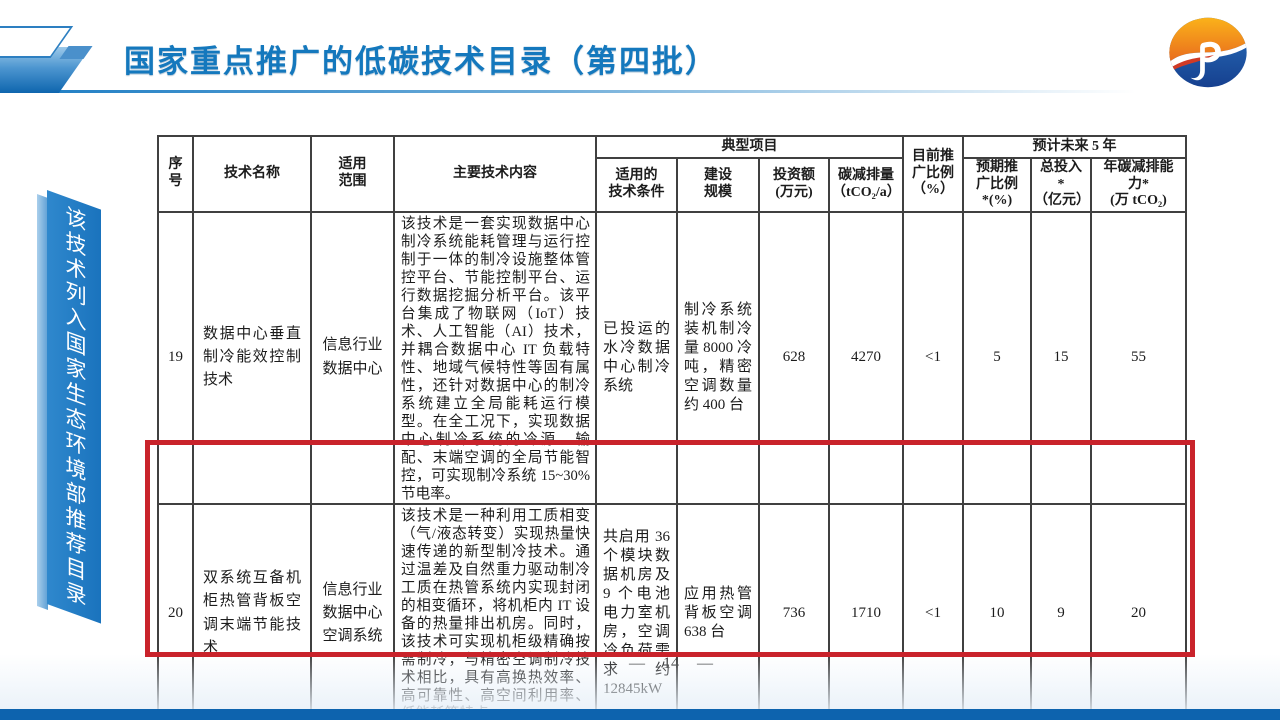 This screenshot has width=1280, height=720. Describe the element at coordinates (933, 174) in the screenshot. I see `header-current-promotion-ratio: 目前推 广比例 （%）` at that location.